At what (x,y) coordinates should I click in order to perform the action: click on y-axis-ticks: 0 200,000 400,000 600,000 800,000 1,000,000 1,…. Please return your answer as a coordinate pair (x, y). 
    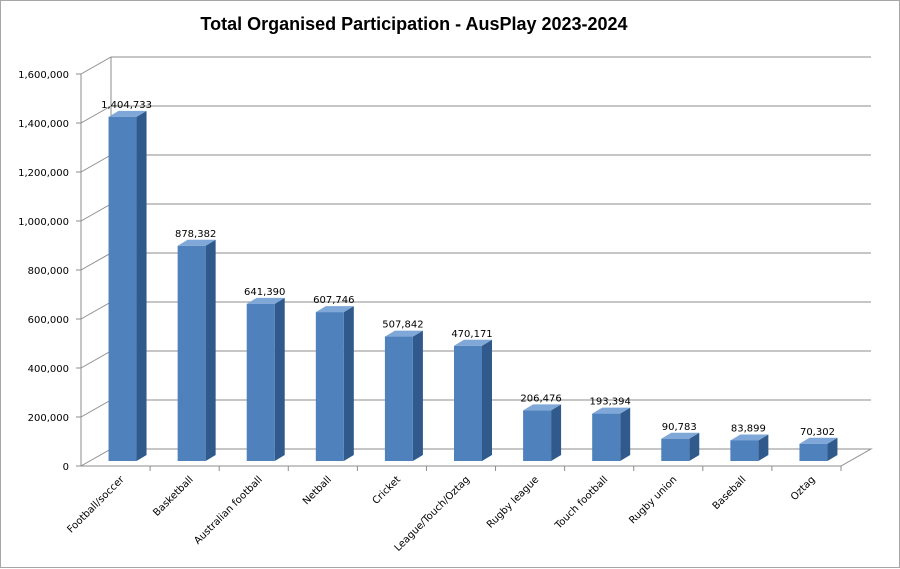
    Looking at the image, I should click on (49, 271).